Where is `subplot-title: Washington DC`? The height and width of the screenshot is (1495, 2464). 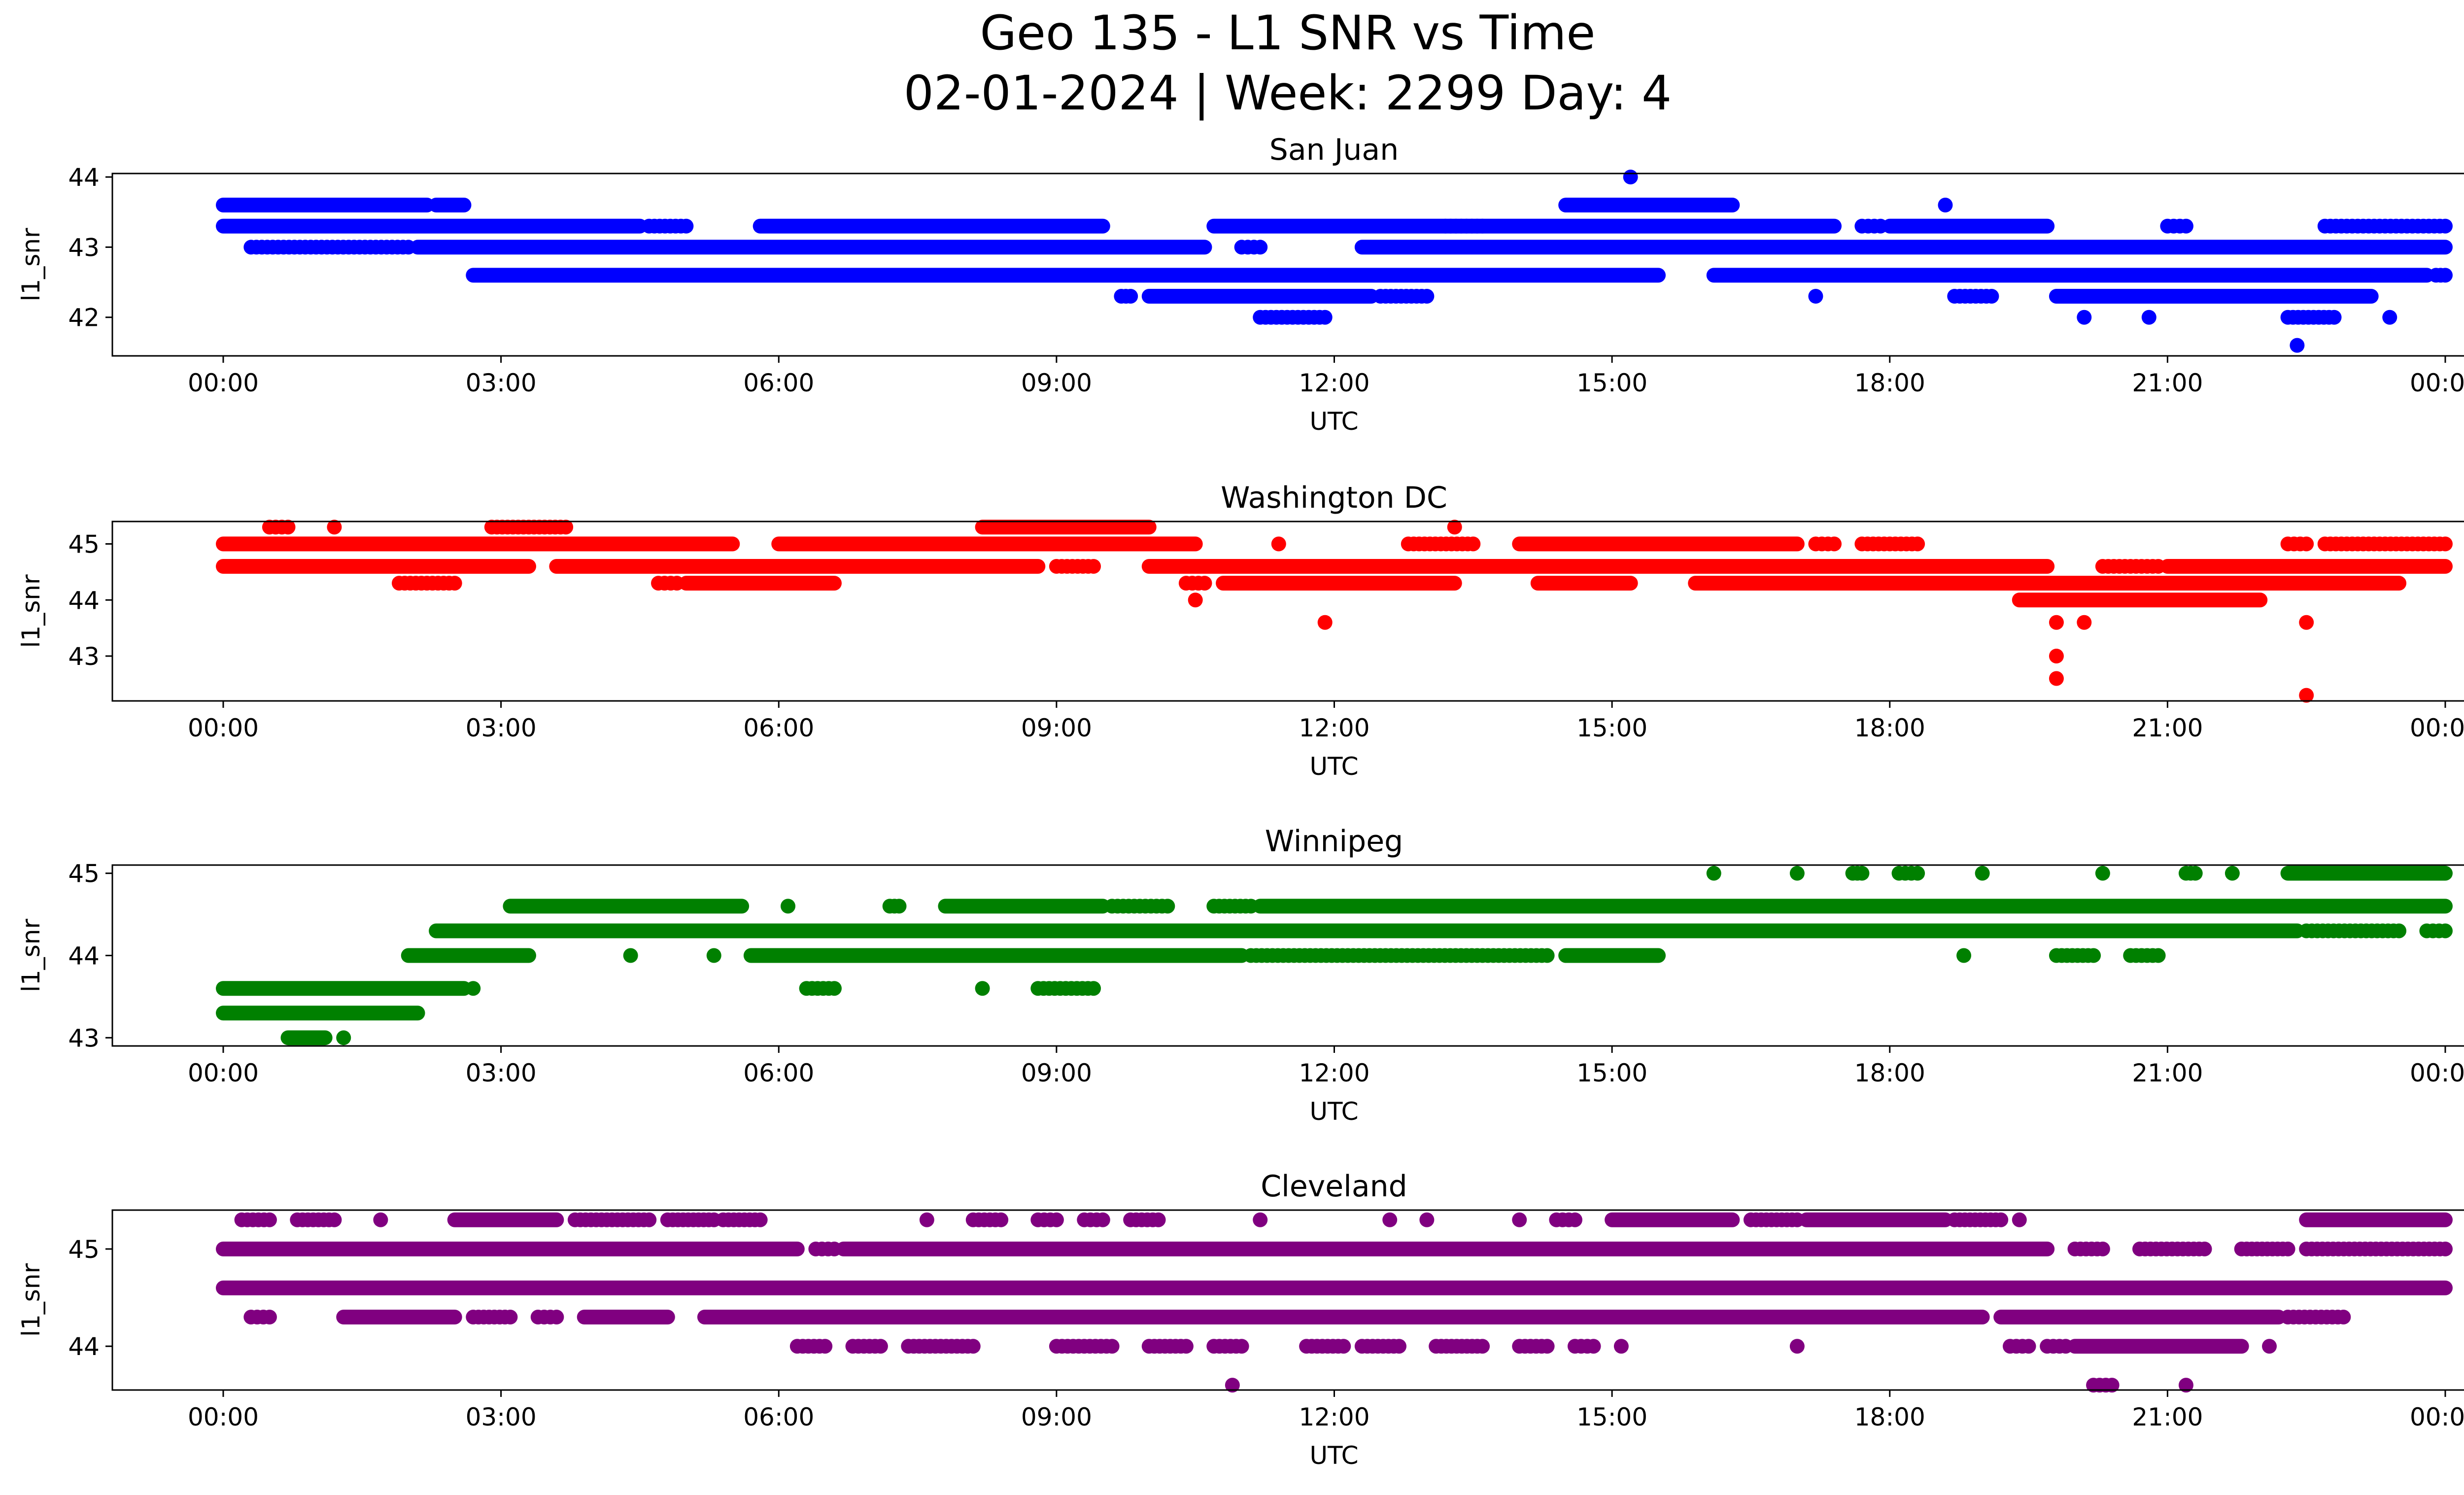 subplot-title: Washington DC is located at coordinates (1334, 498).